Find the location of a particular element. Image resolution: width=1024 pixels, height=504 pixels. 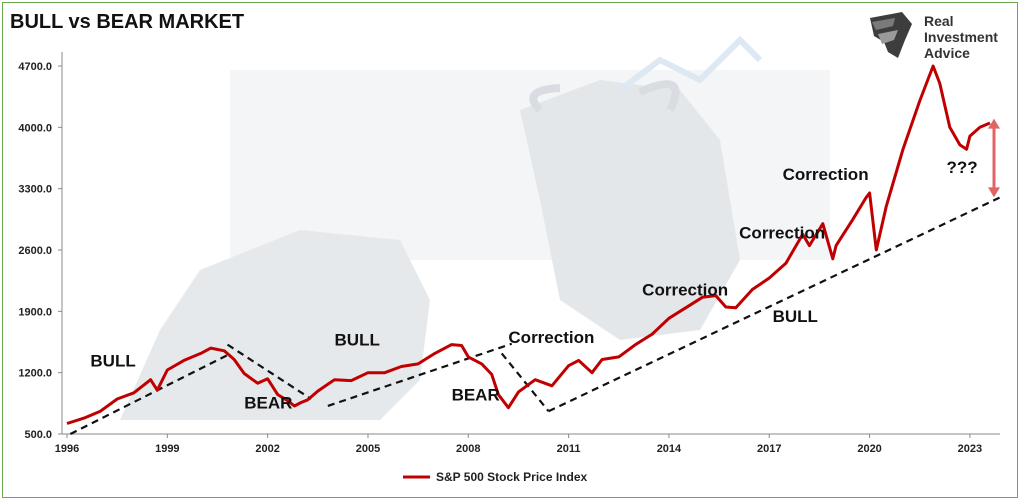

y-tick-label: 4700.0 is located at coordinates (35, 67).